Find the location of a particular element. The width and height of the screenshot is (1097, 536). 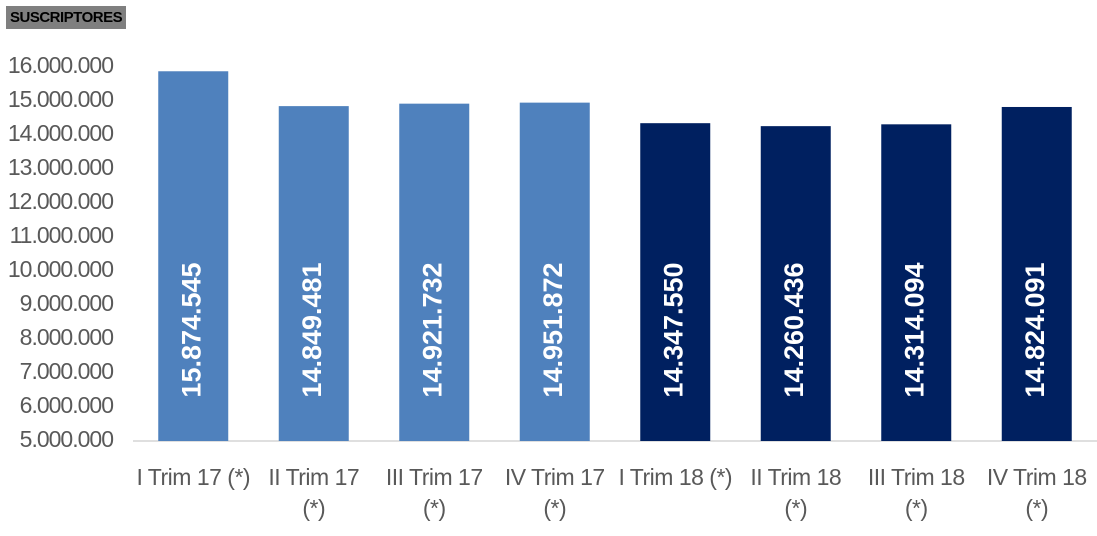

y-tick-label: 16.000.000 is located at coordinates (60, 65).